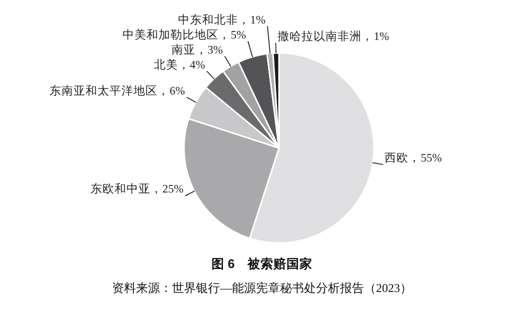  Describe the element at coordinates (137, 190) in the screenshot. I see `东欧和中亚: 东欧和中亚，25%` at that location.